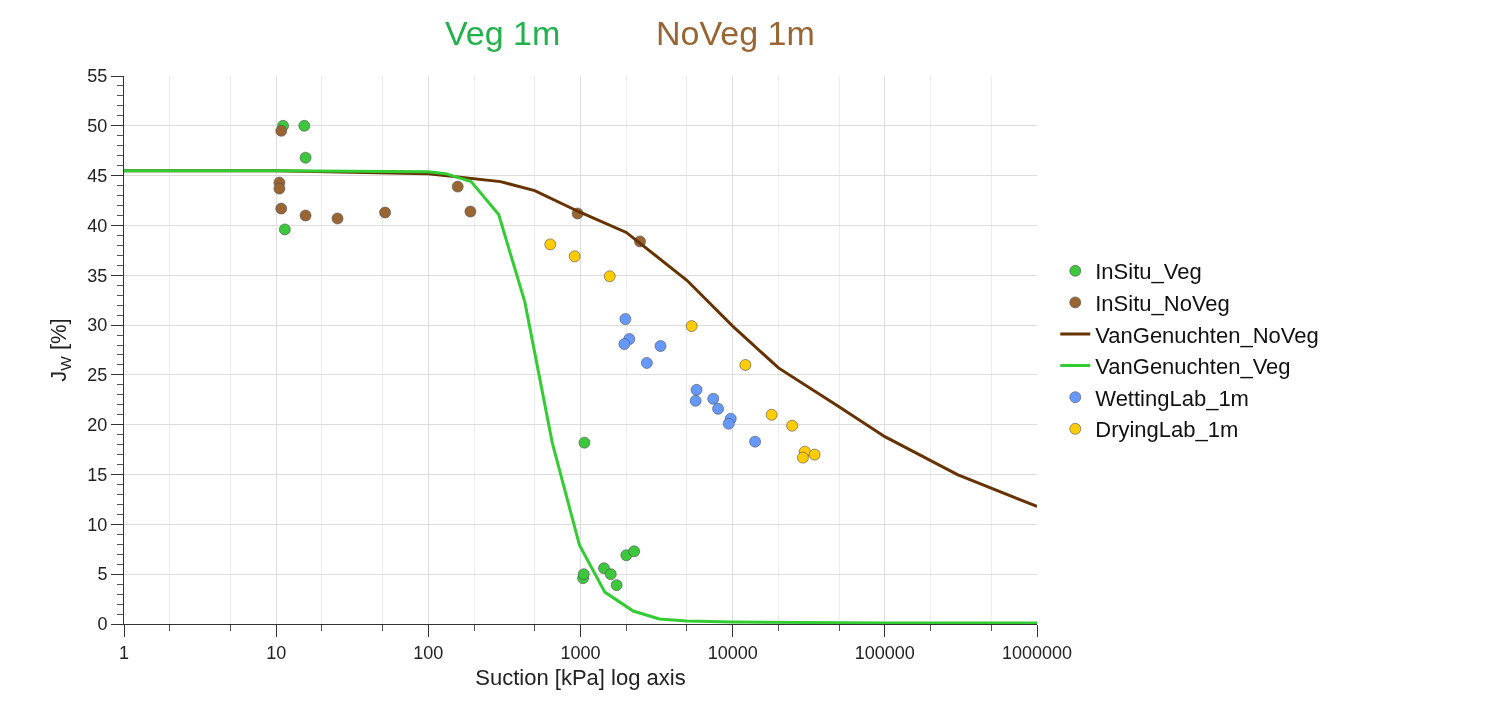 This screenshot has height=724, width=1497. Describe the element at coordinates (580, 652) in the screenshot. I see `x-tick-label: 1000` at that location.